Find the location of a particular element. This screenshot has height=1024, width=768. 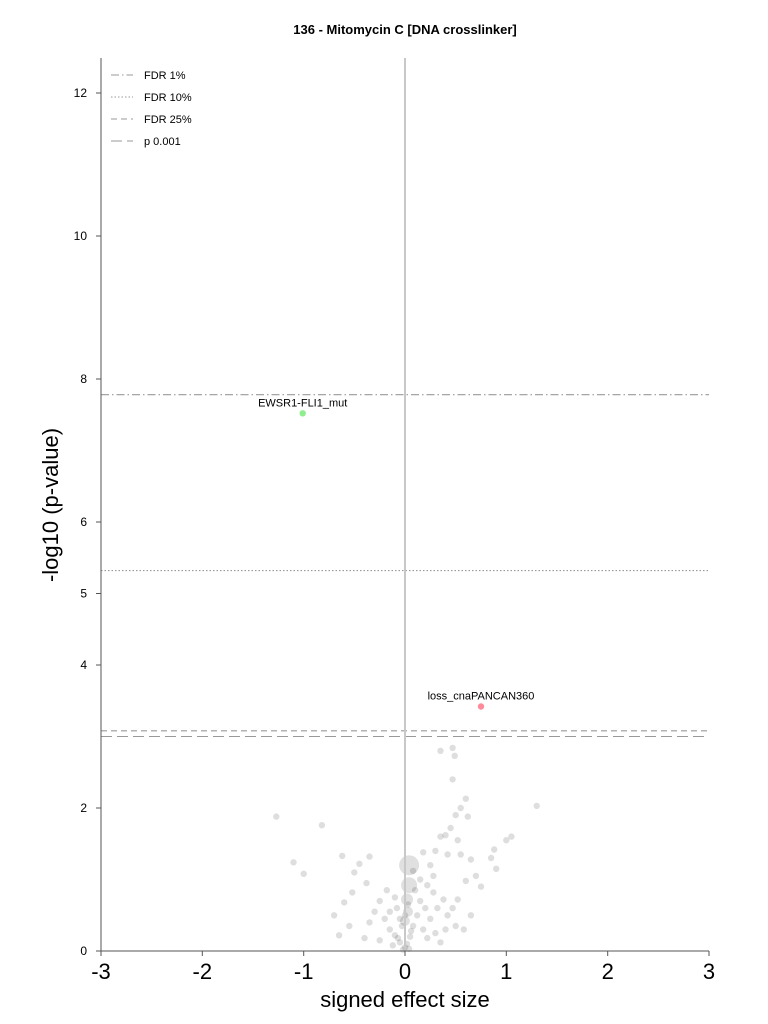

y-tick-label: 12 is located at coordinates (81, 93).